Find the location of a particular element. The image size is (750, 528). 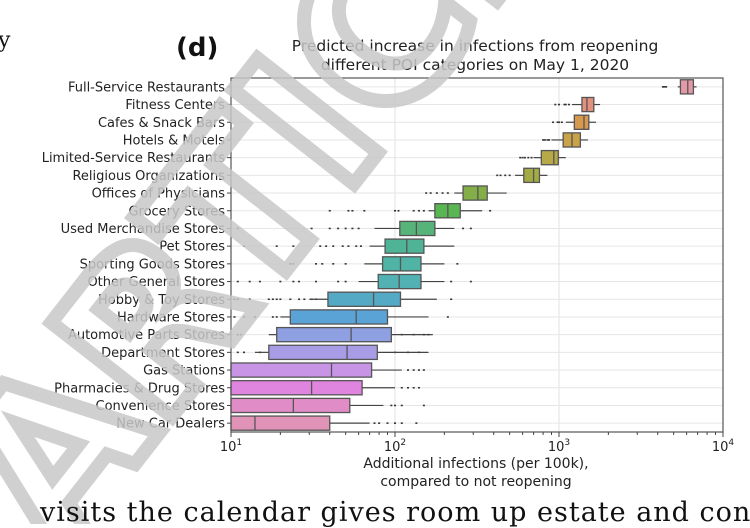

y-tick-label: Full-Service Restaurants is located at coordinates (146, 87).